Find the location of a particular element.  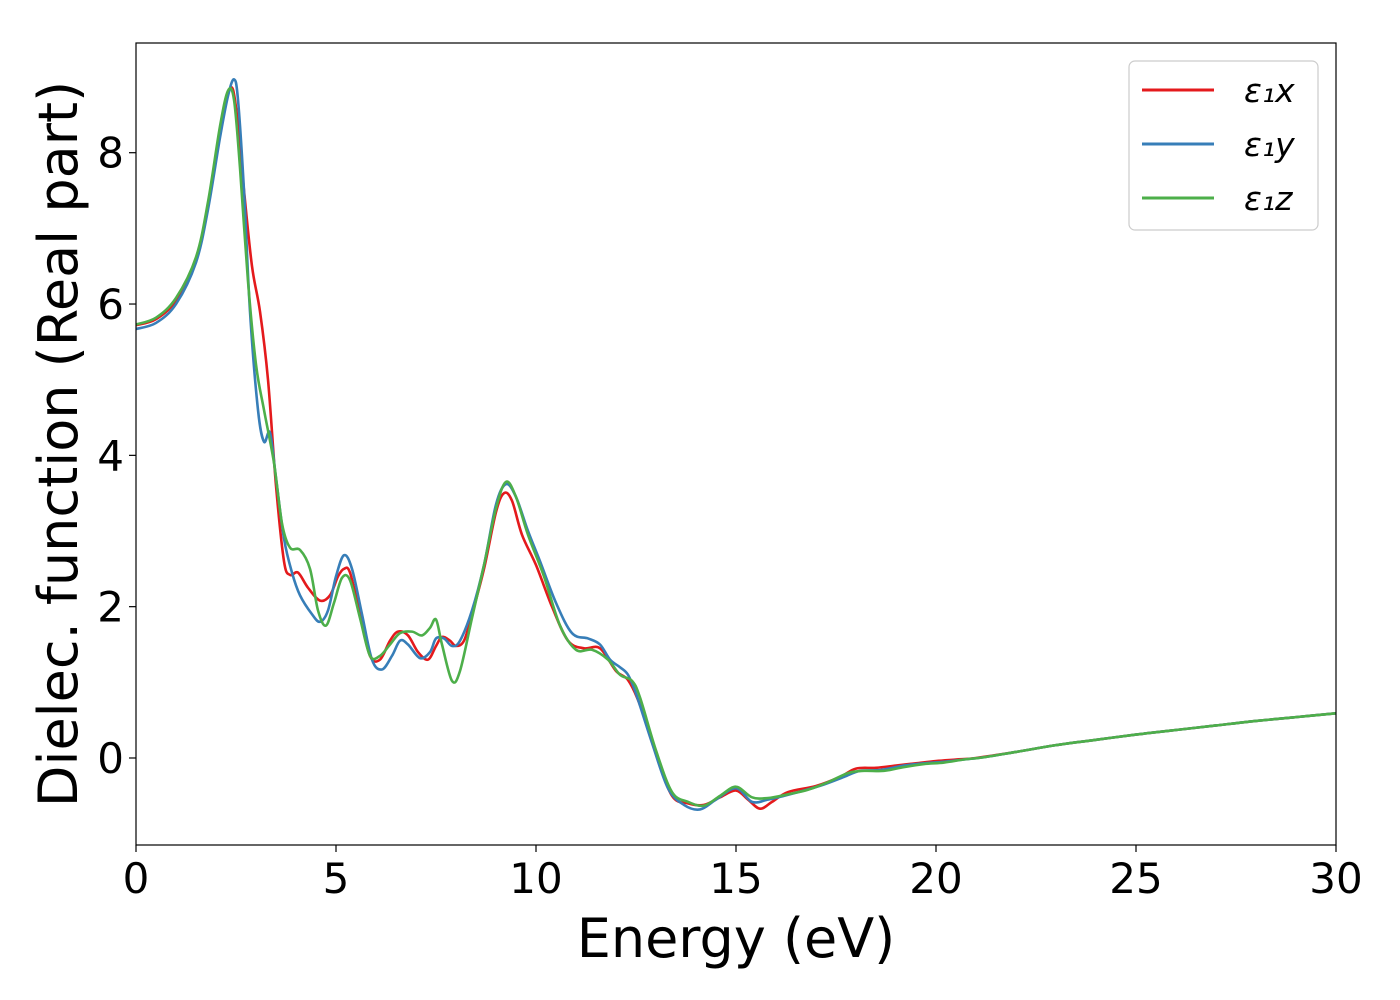

y-tick-label: 2 is located at coordinates (110, 607).